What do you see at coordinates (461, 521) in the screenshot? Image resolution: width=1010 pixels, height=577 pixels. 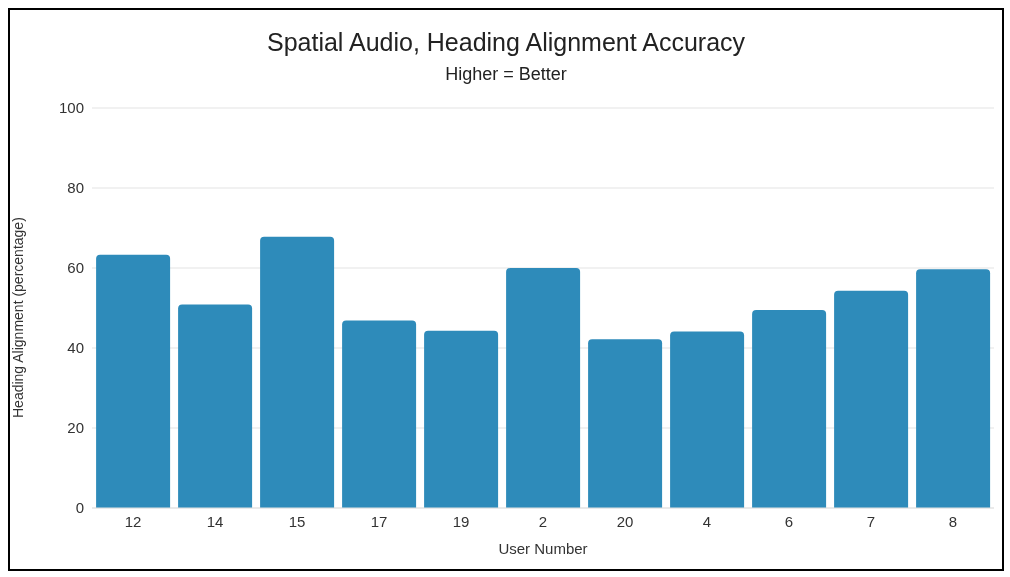 I see `x-tick-label: 19` at bounding box center [461, 521].